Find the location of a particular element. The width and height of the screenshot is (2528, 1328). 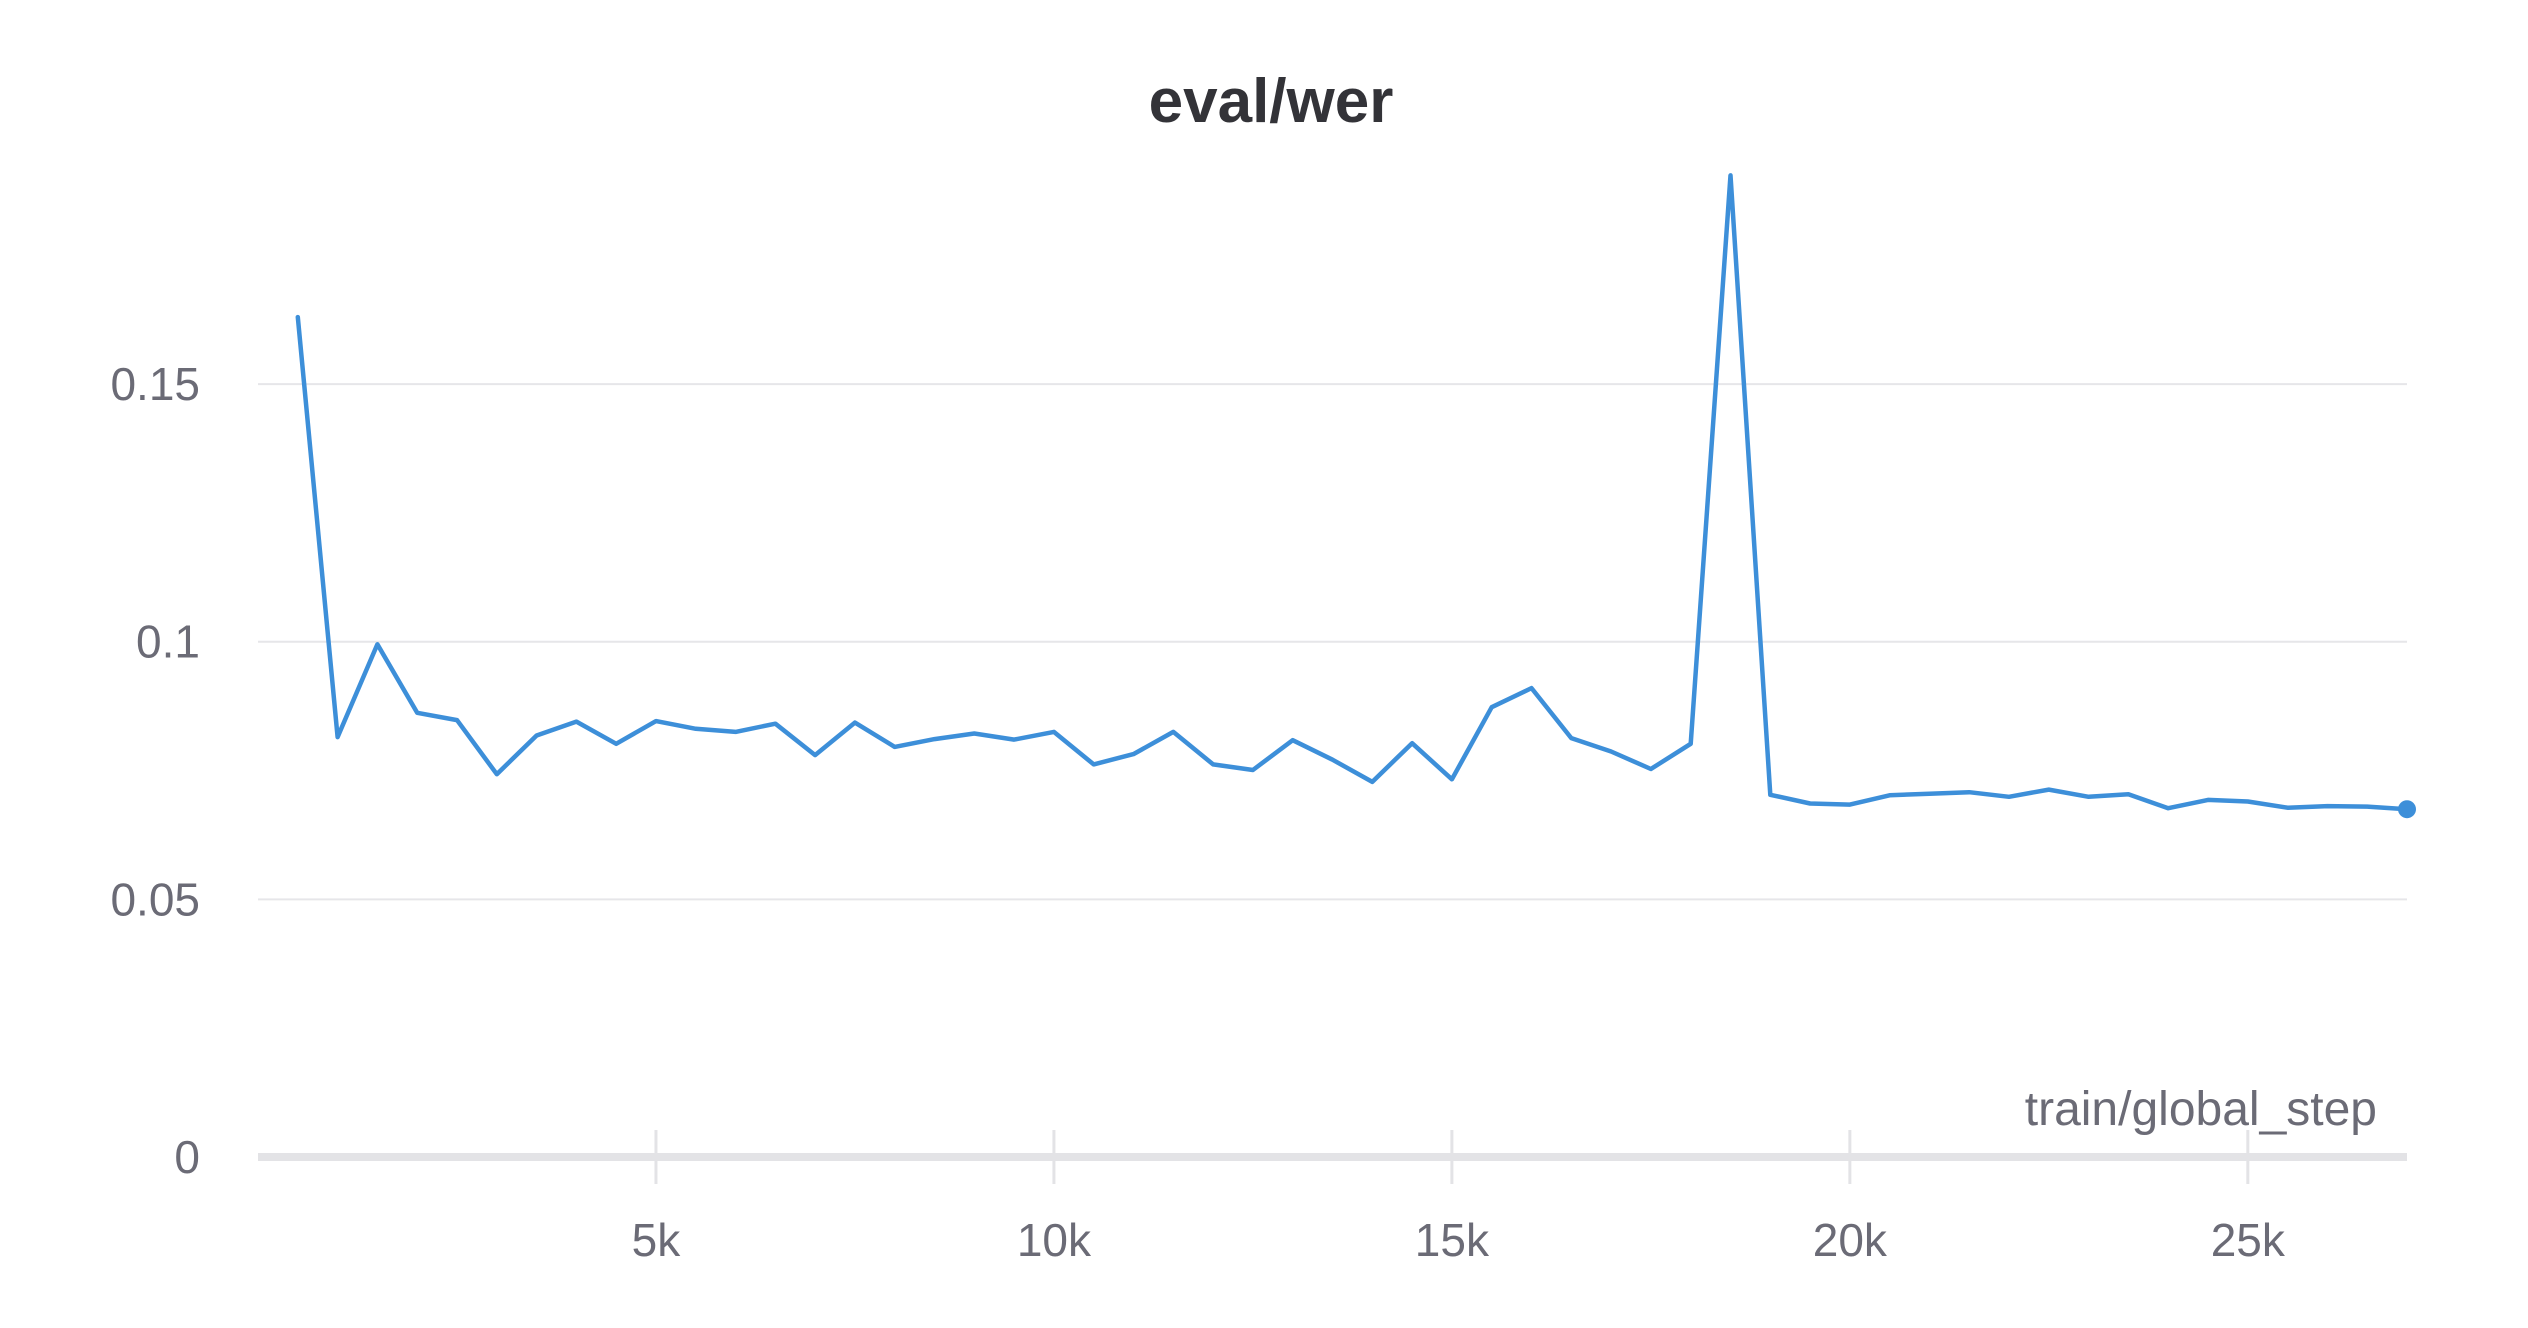

chart-title: eval/wer is located at coordinates (1271, 101).